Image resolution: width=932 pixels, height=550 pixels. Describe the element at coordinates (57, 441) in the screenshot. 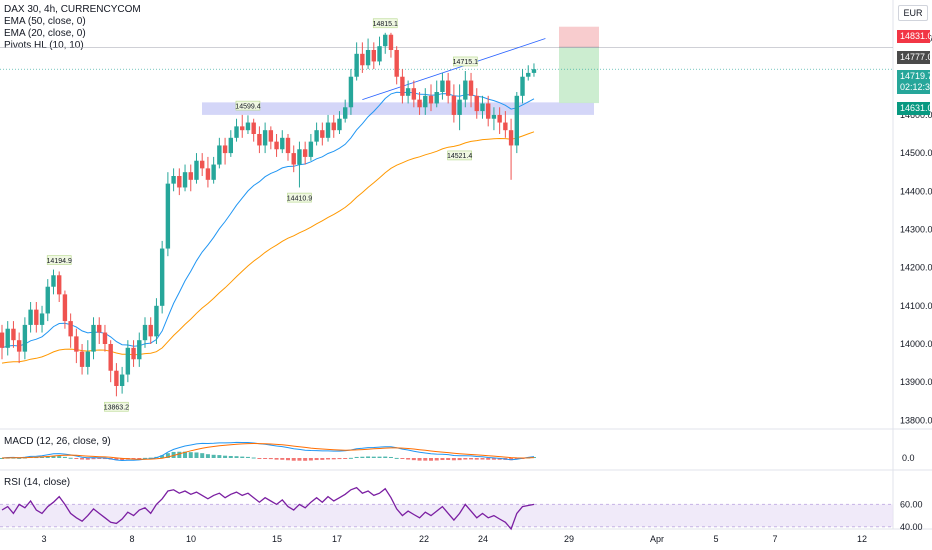

I see `macd-label: MACD (12, 26, close, 9)` at that location.